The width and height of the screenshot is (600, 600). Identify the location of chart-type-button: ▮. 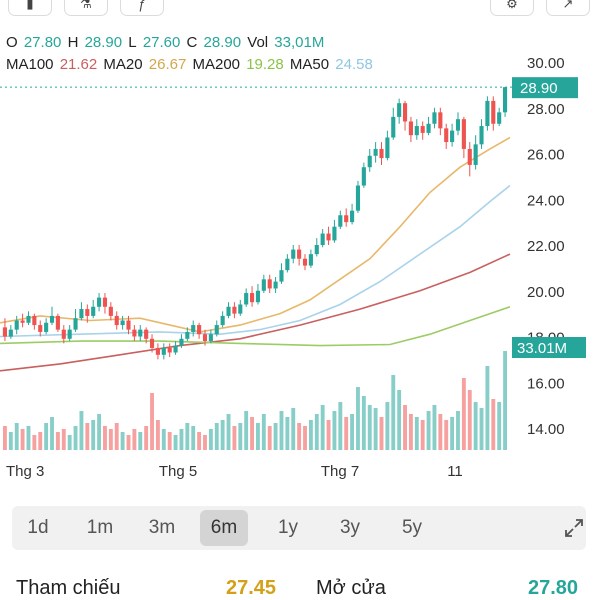
(30, 8).